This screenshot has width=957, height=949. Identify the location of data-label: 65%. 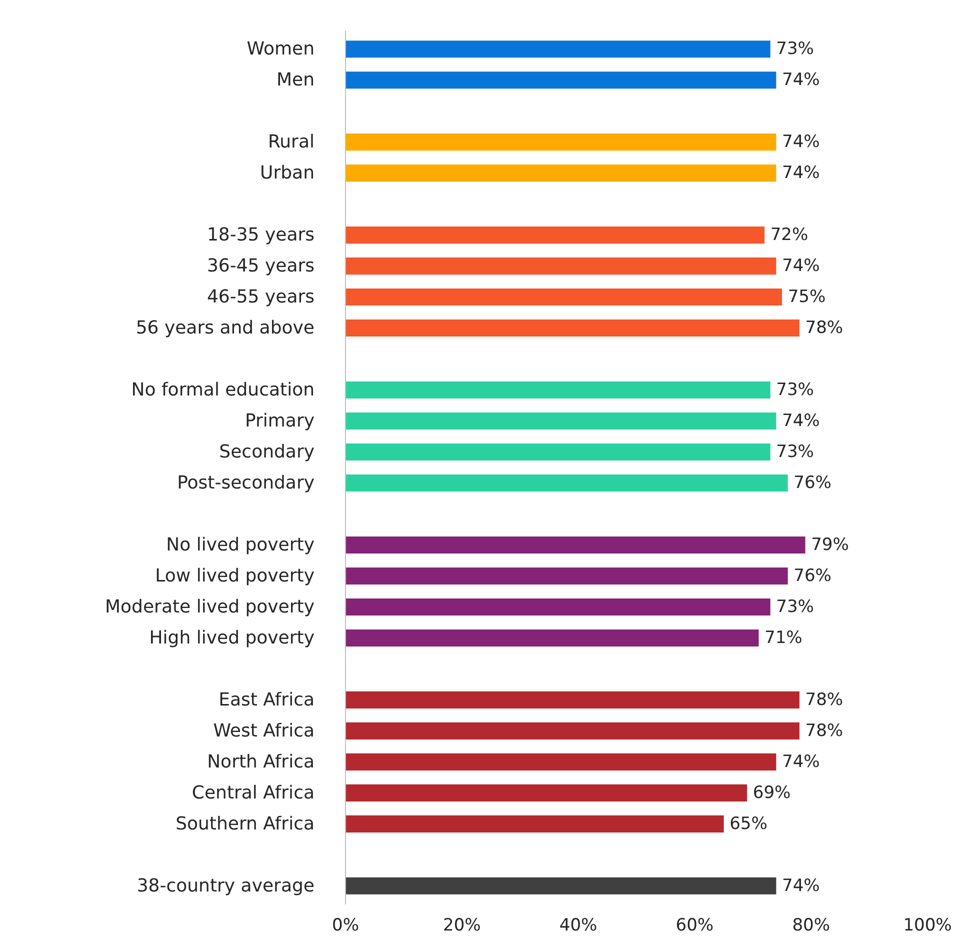
(749, 824).